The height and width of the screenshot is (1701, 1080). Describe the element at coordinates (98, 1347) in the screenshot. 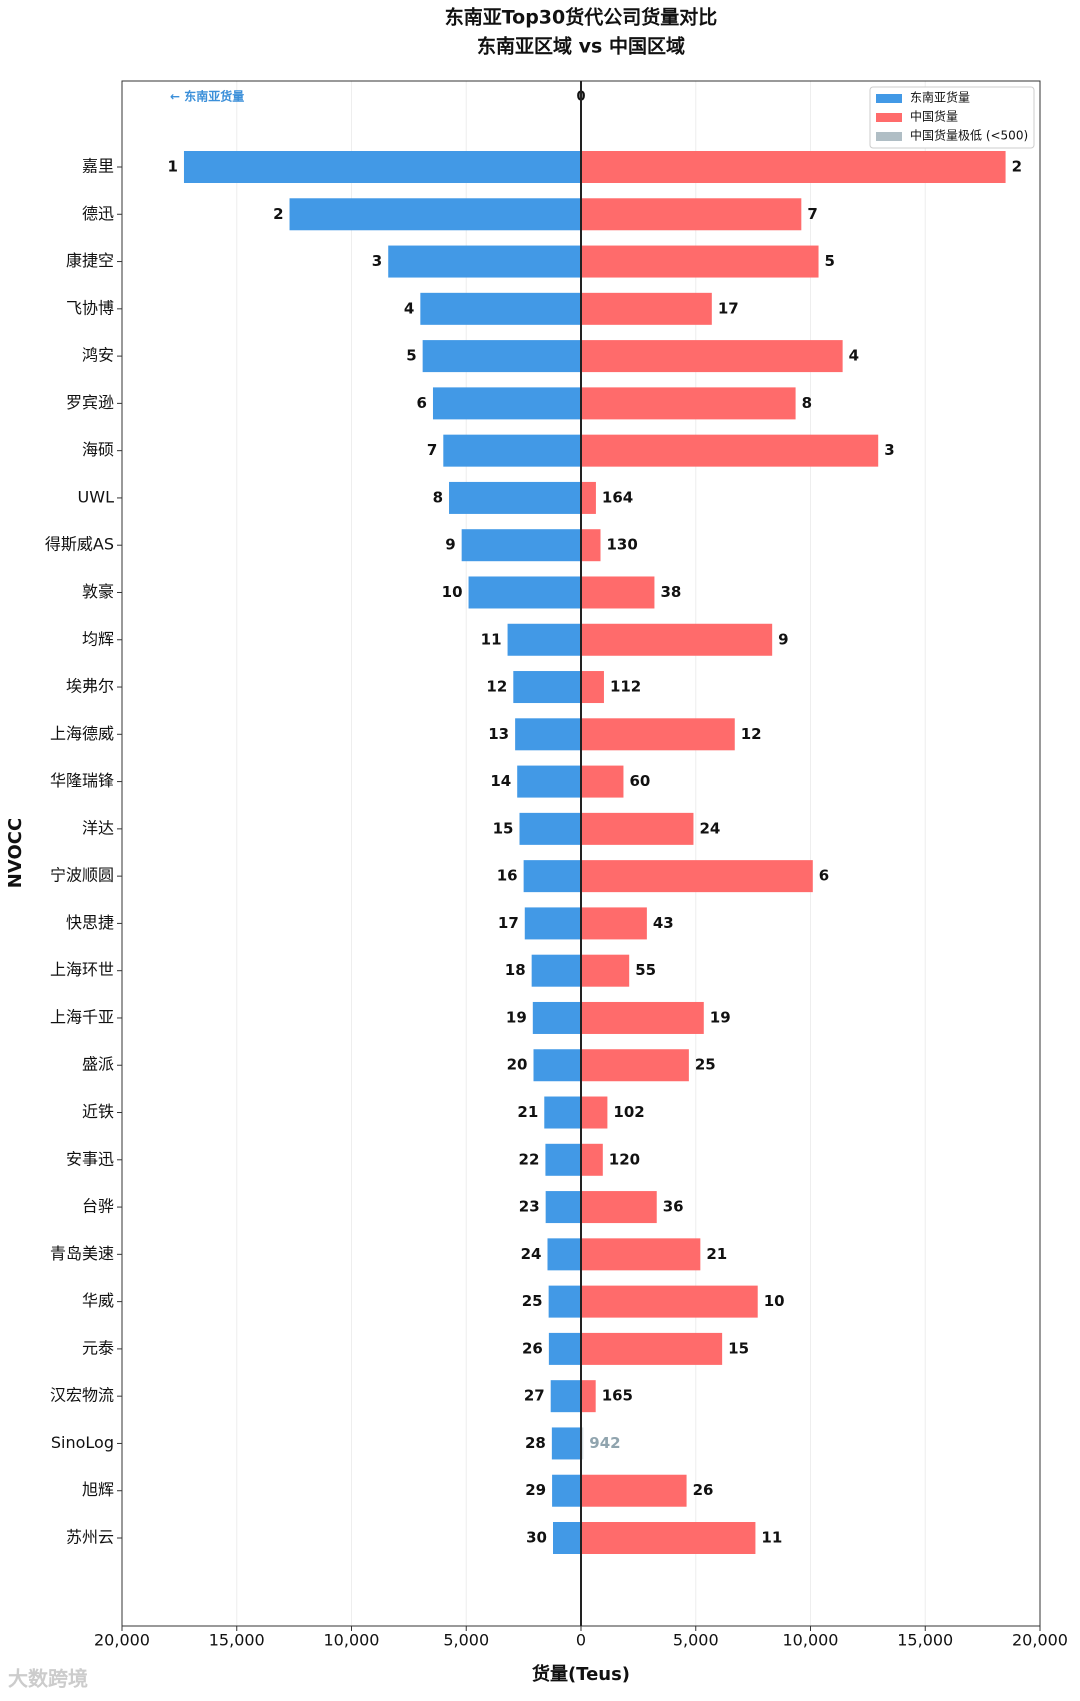

I see `y-tick-label: 元泰` at that location.